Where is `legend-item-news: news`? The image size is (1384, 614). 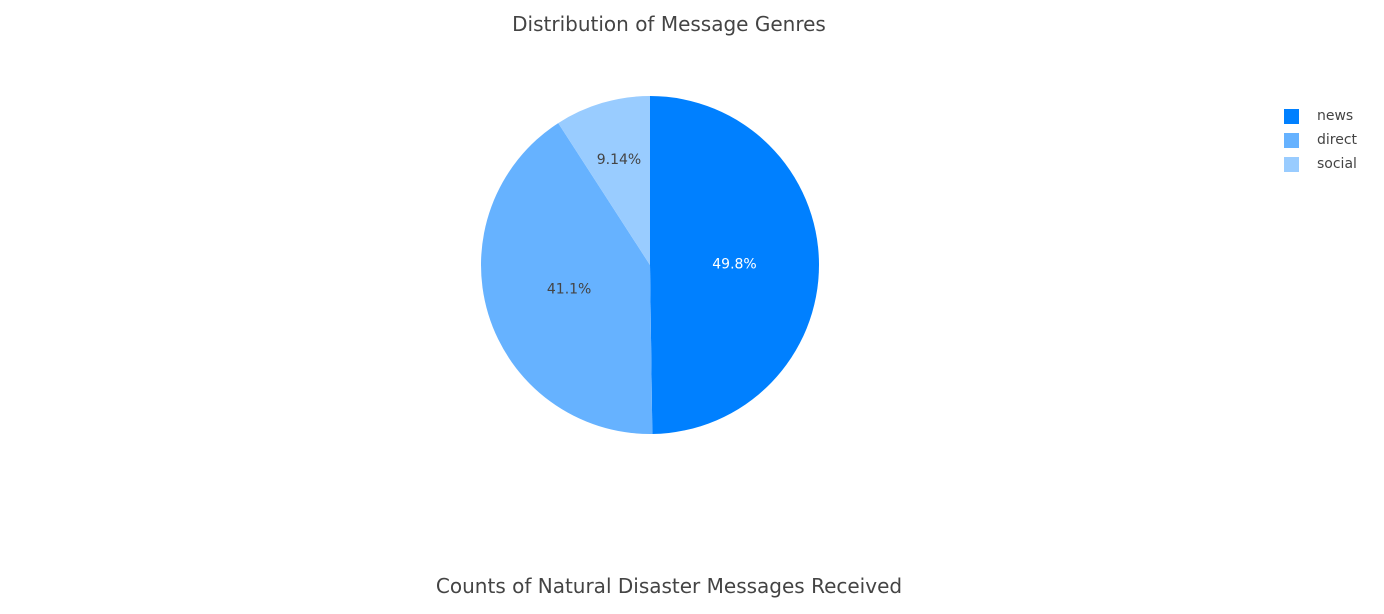
legend-item-news: news is located at coordinates (1320, 116).